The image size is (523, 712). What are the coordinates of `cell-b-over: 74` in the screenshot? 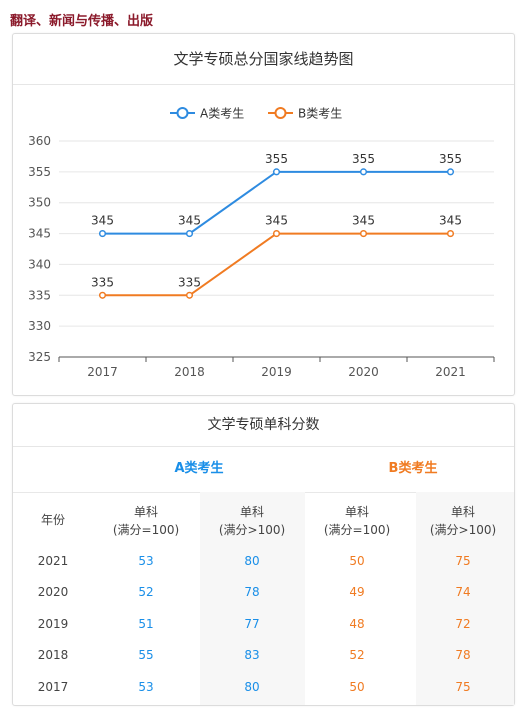 It's located at (463, 592).